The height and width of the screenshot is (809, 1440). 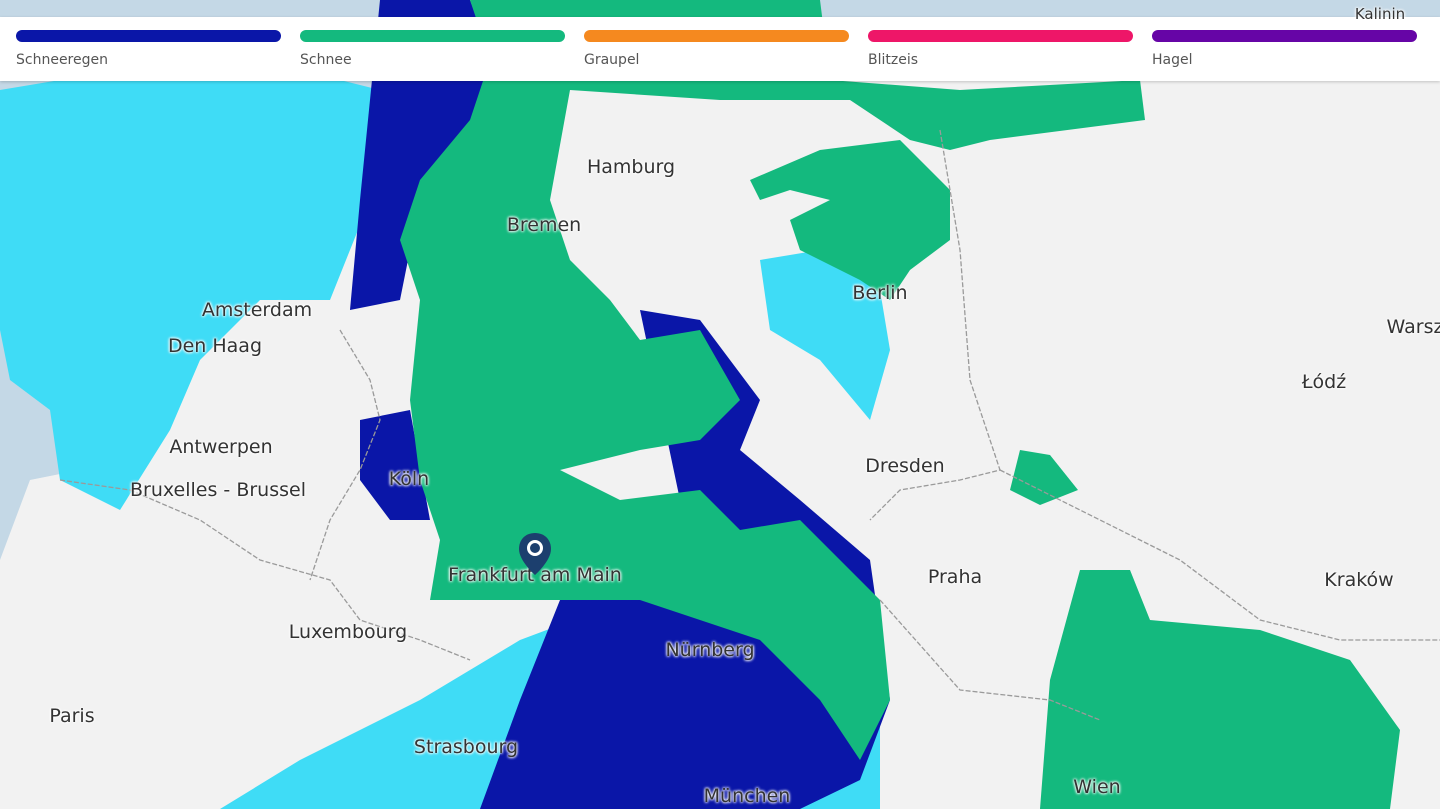 I want to click on legend-item-blitzeis: Blitzeis, so click(x=1000, y=49).